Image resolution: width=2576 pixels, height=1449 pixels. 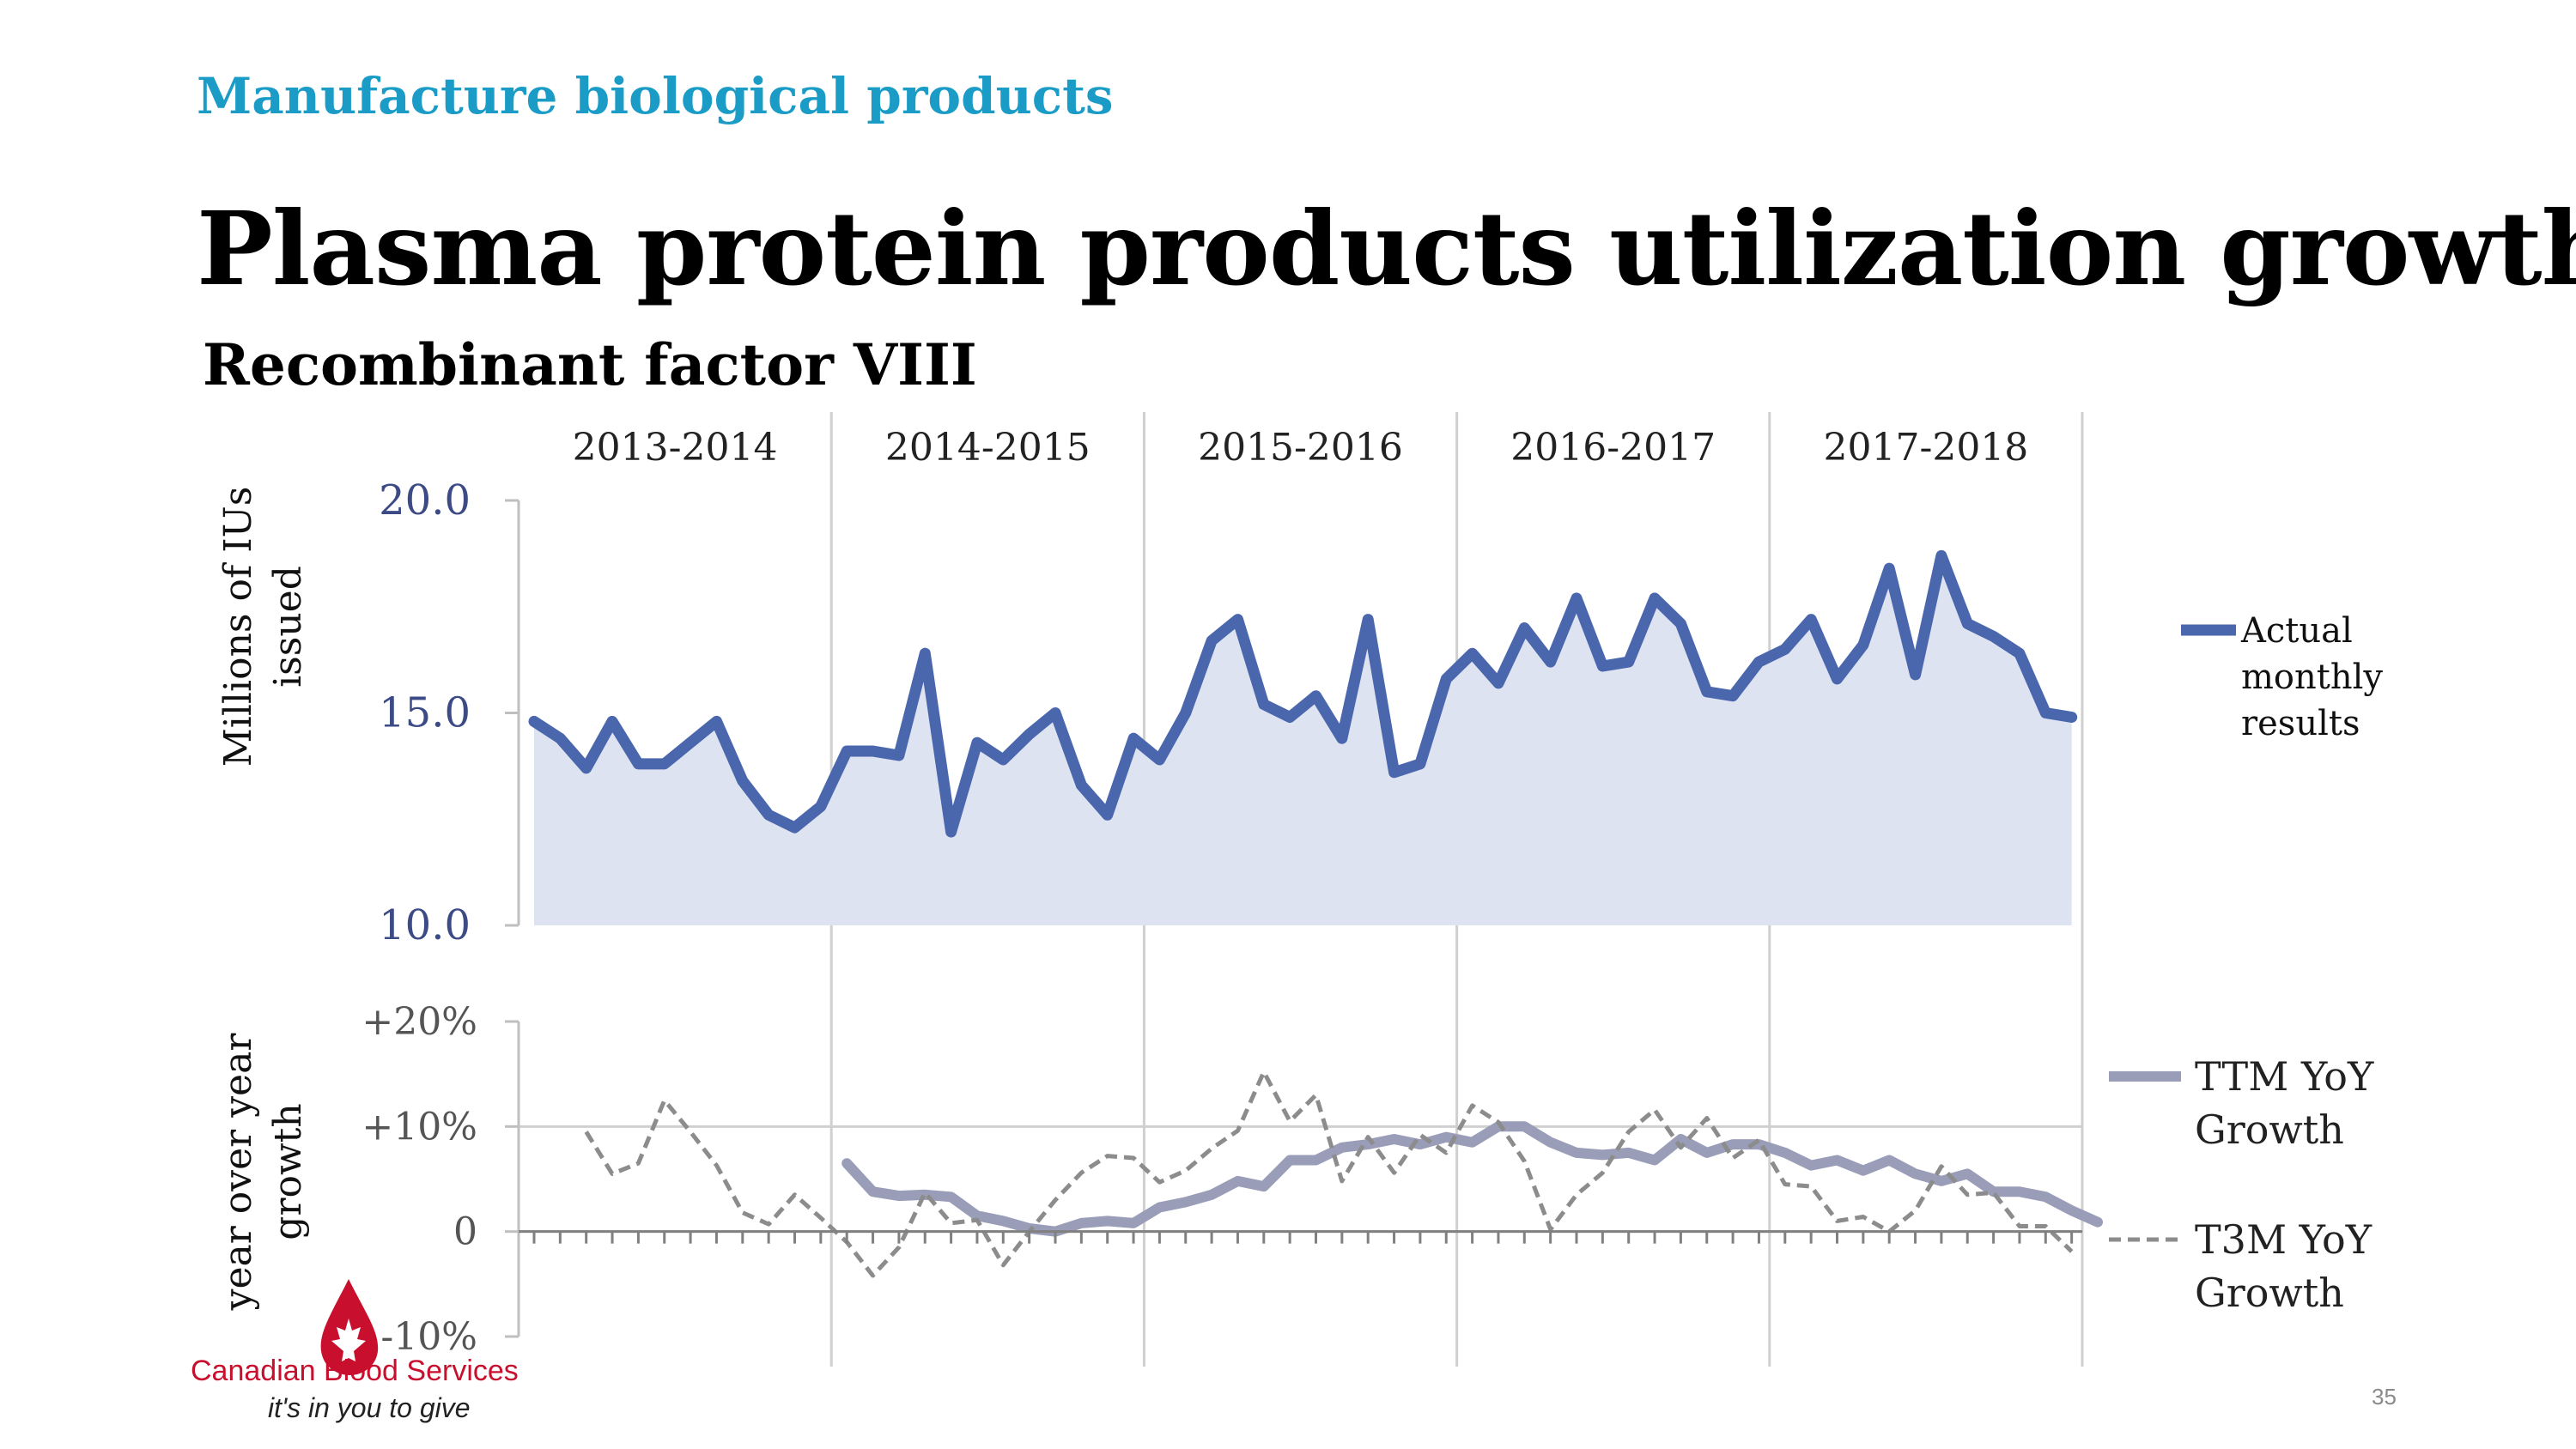 I want to click on bottom-y-tick-label: 0, so click(x=465, y=1232).